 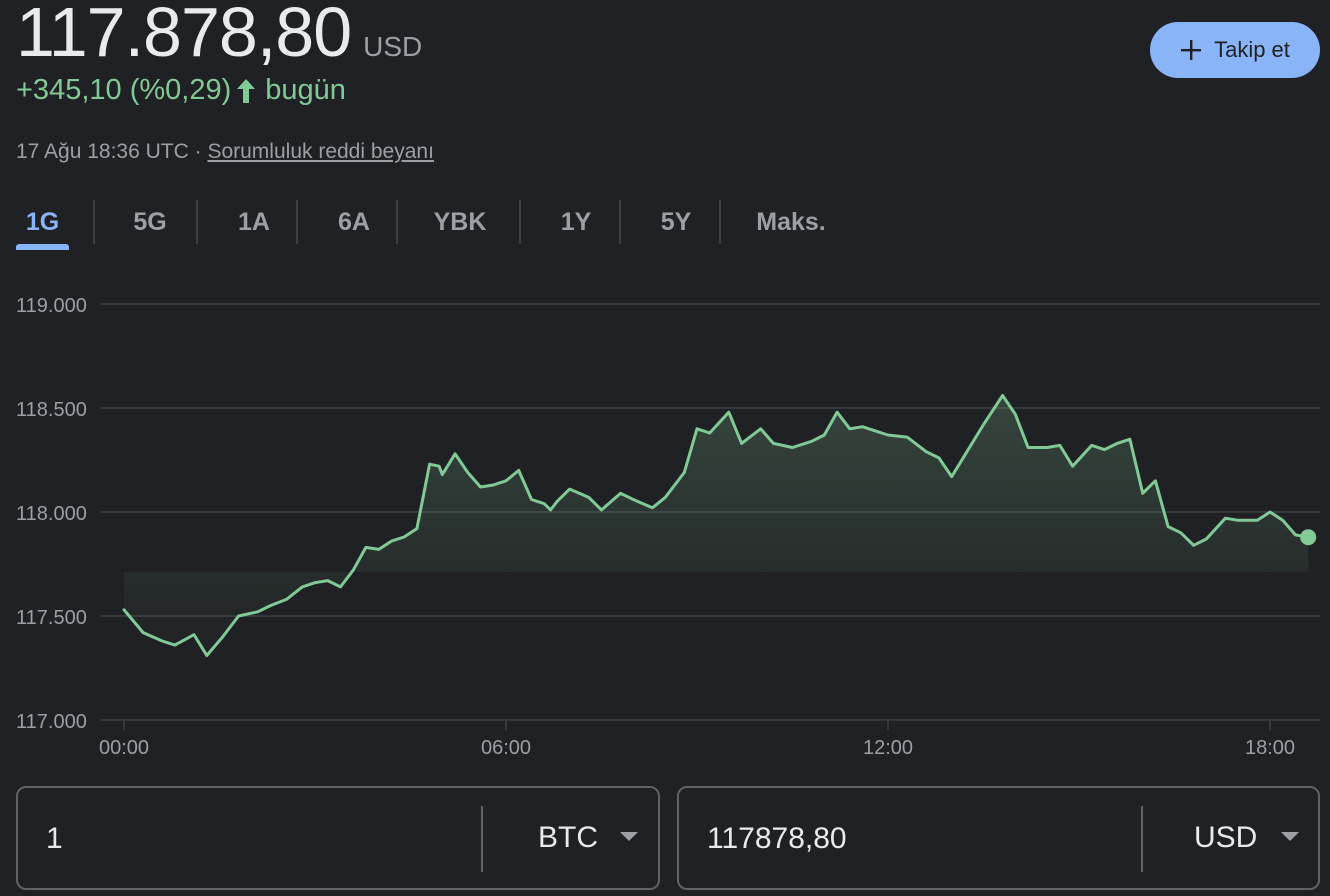 I want to click on range-tabs: 1G 5G 1A 6A YBK 1Y 5Y Maks., so click(x=426, y=224).